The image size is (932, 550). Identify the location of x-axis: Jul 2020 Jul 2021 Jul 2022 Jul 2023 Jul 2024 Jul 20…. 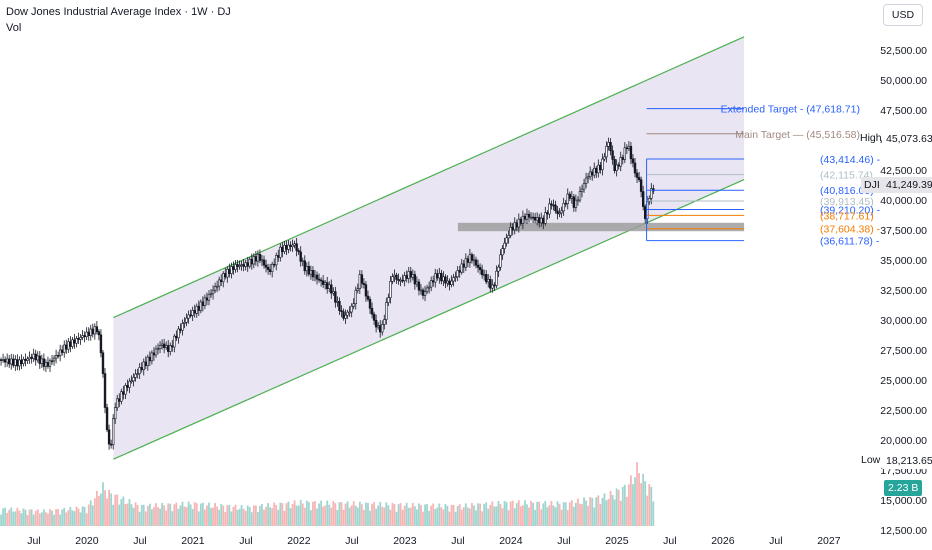
(434, 541).